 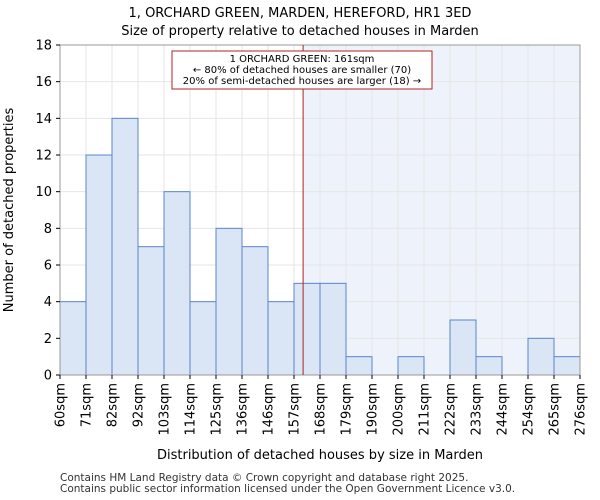 What do you see at coordinates (191, 409) in the screenshot?
I see `x-tick-label: 114sqm` at bounding box center [191, 409].